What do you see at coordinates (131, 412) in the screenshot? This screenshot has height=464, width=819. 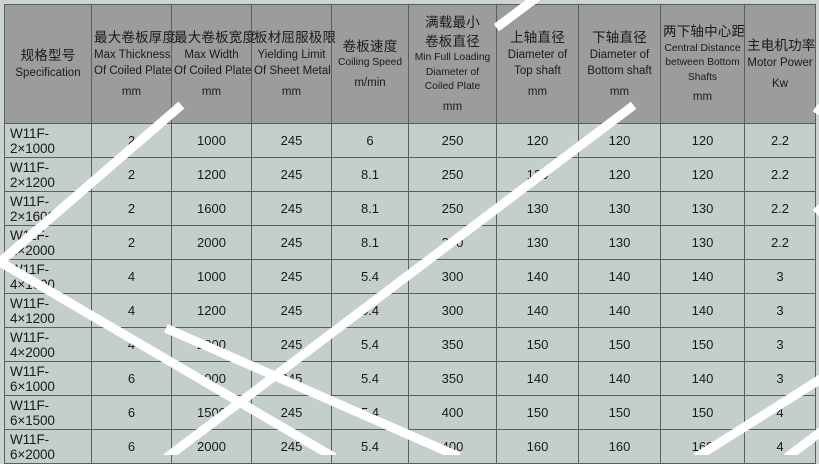 I see `cell-max_thickness: 6` at bounding box center [131, 412].